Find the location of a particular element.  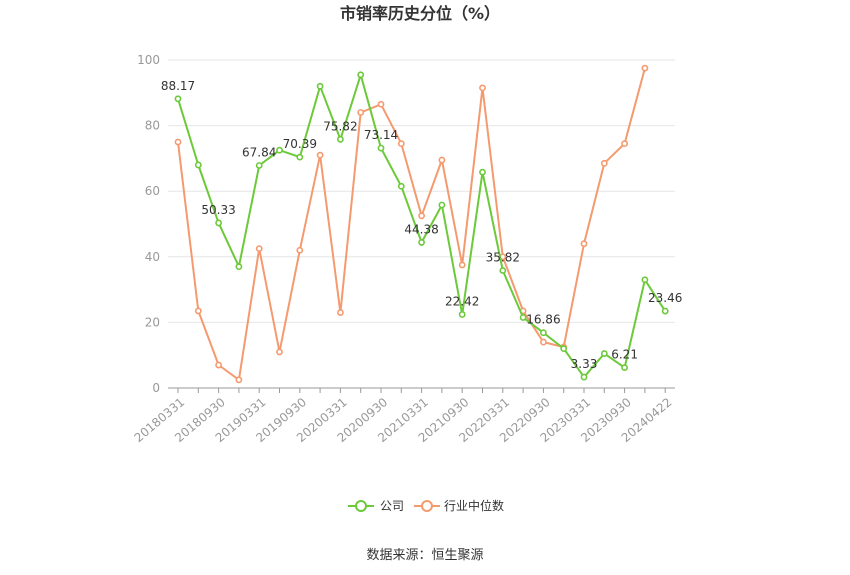

data-label: 44.38 is located at coordinates (421, 229).